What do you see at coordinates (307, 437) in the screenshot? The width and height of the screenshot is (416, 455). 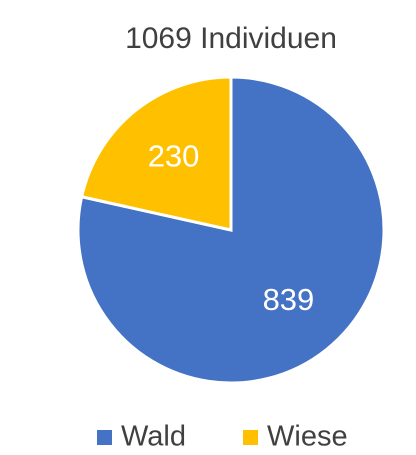 I see `legend-label: Wiese` at bounding box center [307, 437].